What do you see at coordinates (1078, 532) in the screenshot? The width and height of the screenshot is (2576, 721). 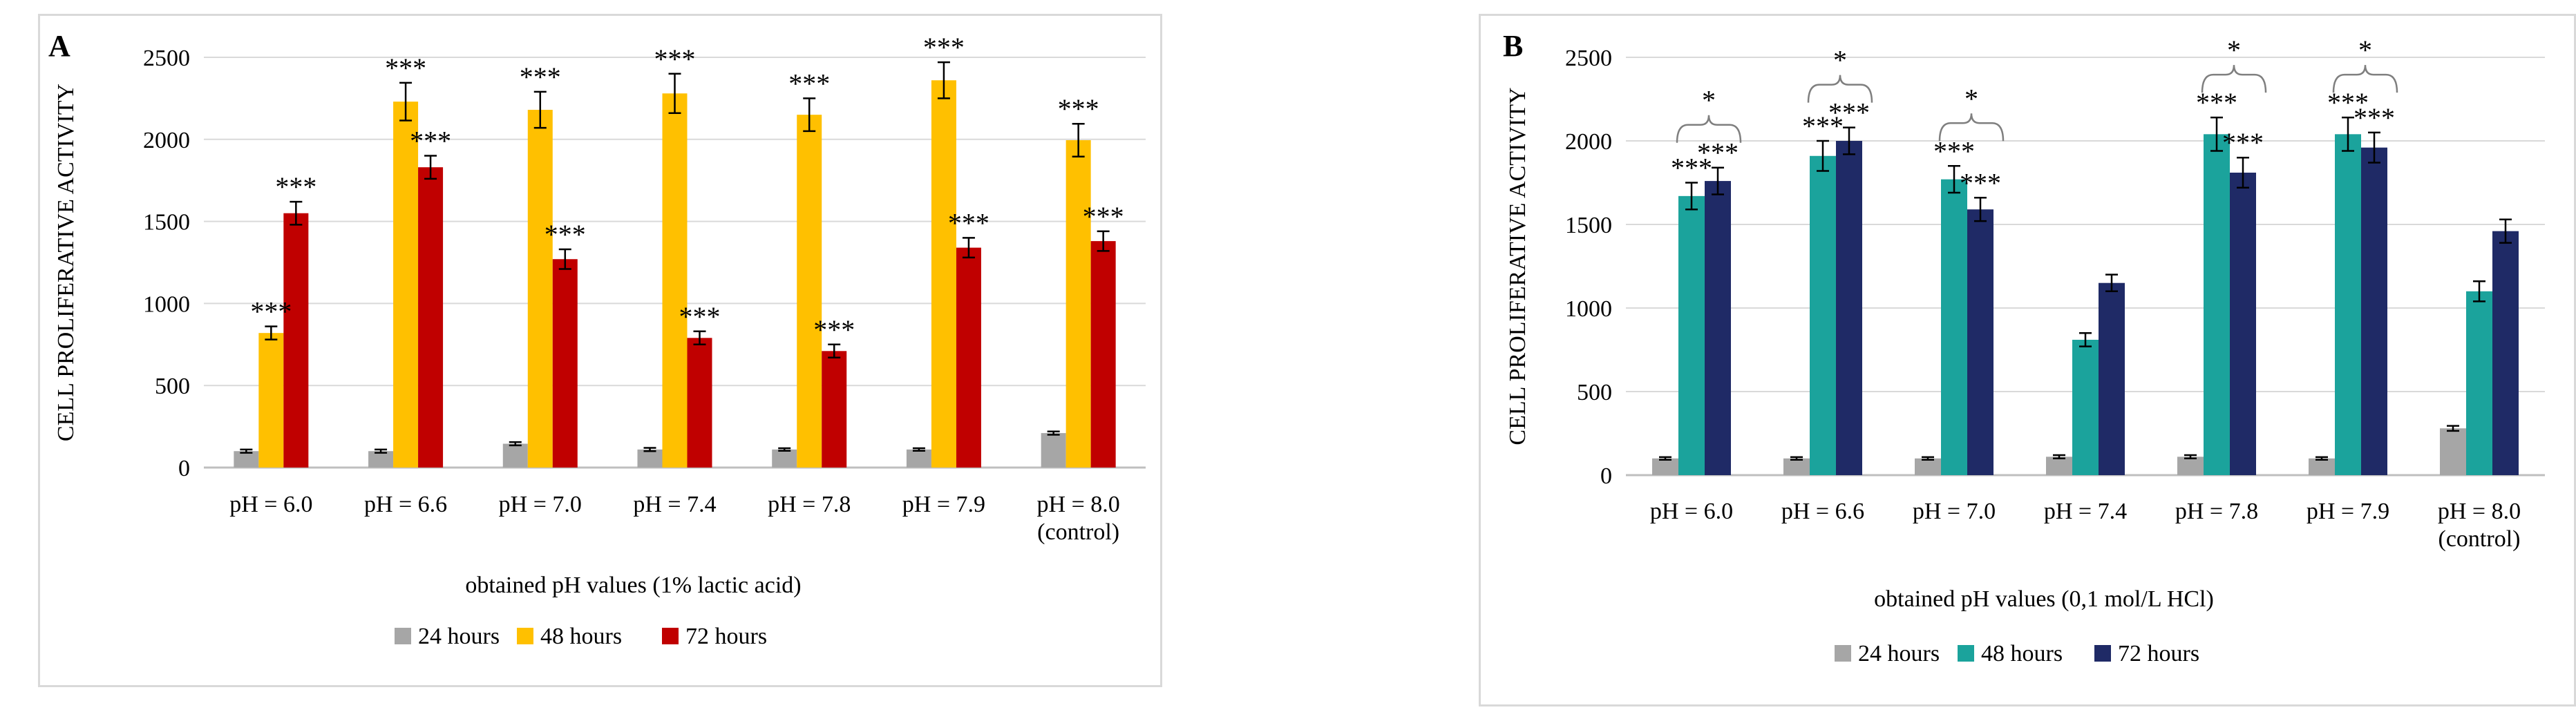 I see `x-tick-label: (control)` at bounding box center [1078, 532].